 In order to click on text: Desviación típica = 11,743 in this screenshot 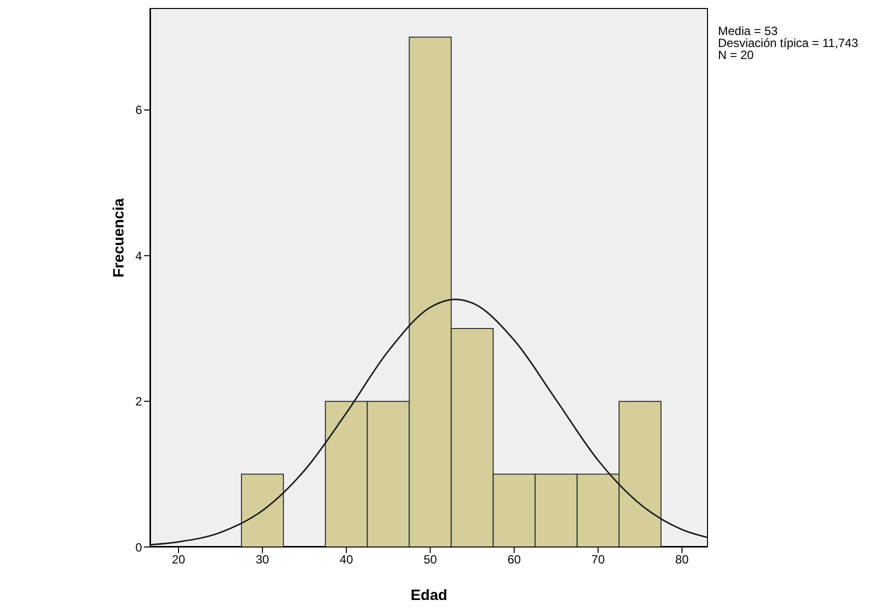, I will do `click(788, 43)`.